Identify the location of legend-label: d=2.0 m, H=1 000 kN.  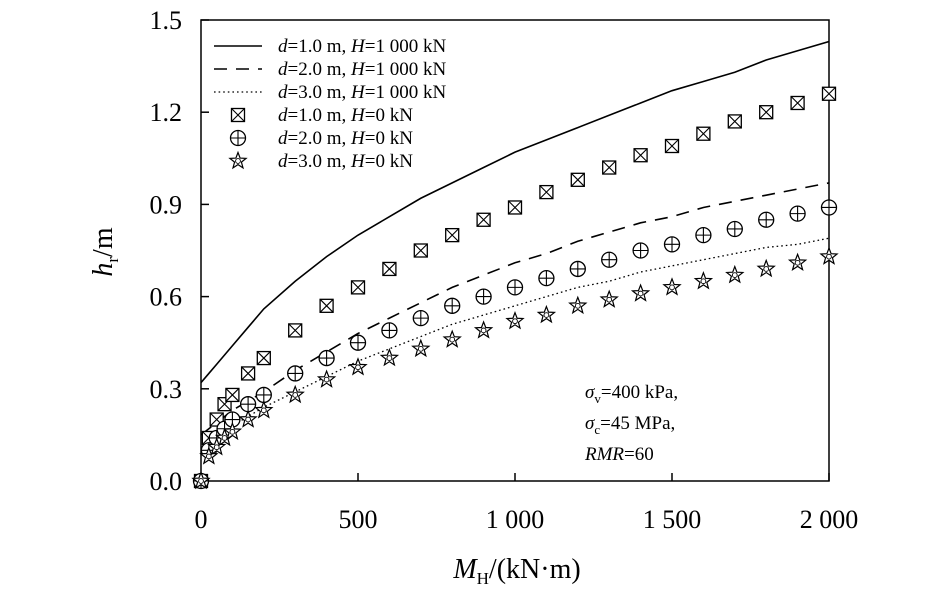
(362, 69).